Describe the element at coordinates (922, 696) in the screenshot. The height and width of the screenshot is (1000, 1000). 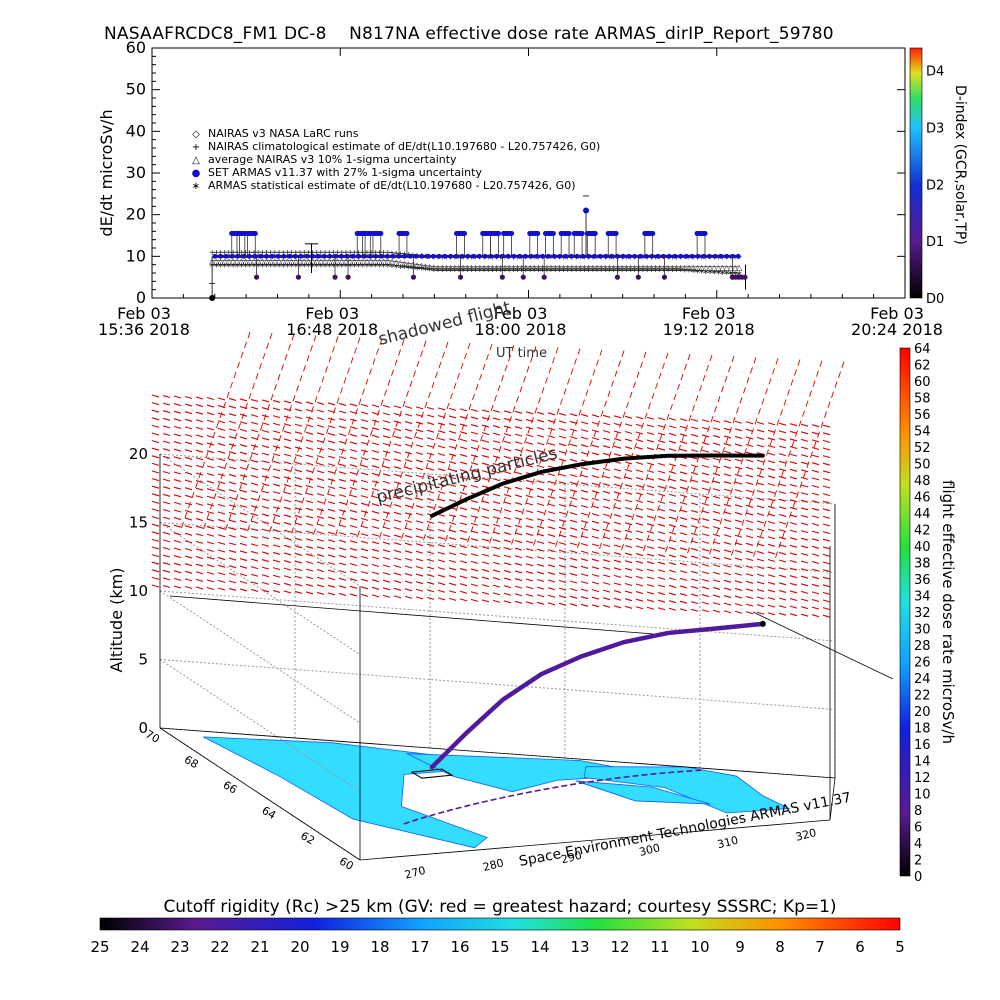
I see `dose-rate-tick-label: 22` at that location.